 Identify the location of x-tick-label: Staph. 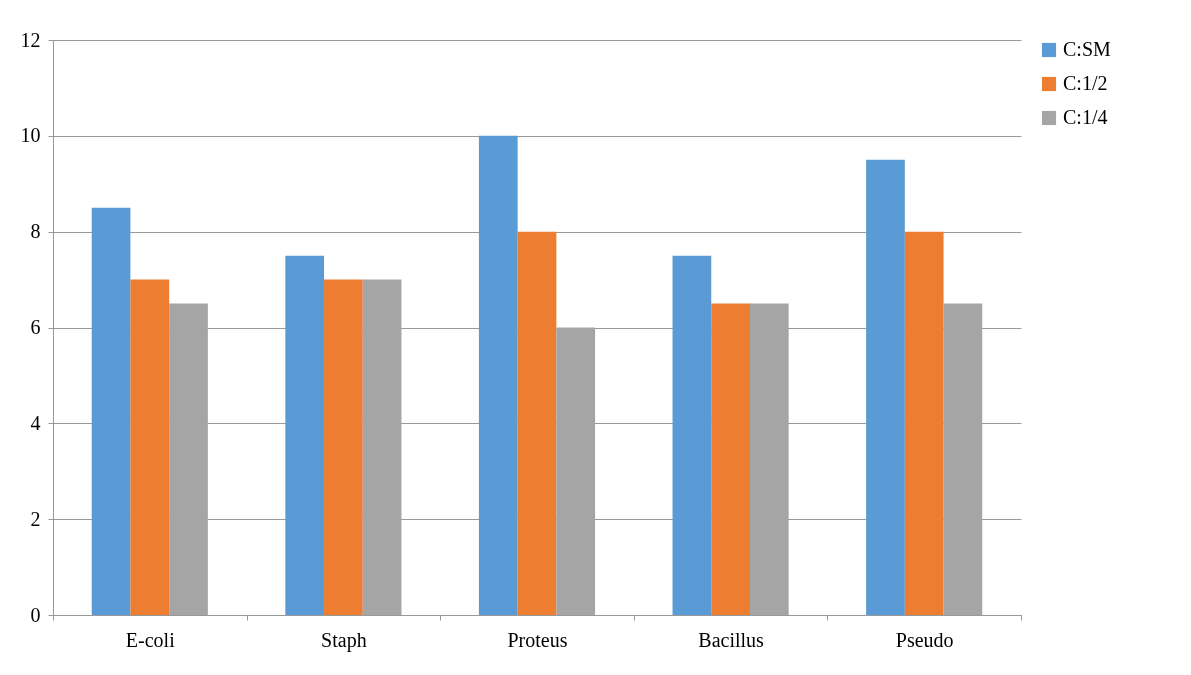
(344, 640).